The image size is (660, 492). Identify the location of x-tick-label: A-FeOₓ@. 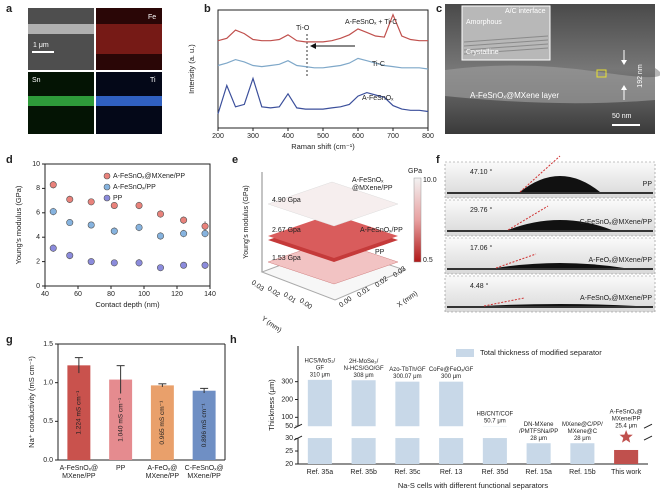
(162, 468).